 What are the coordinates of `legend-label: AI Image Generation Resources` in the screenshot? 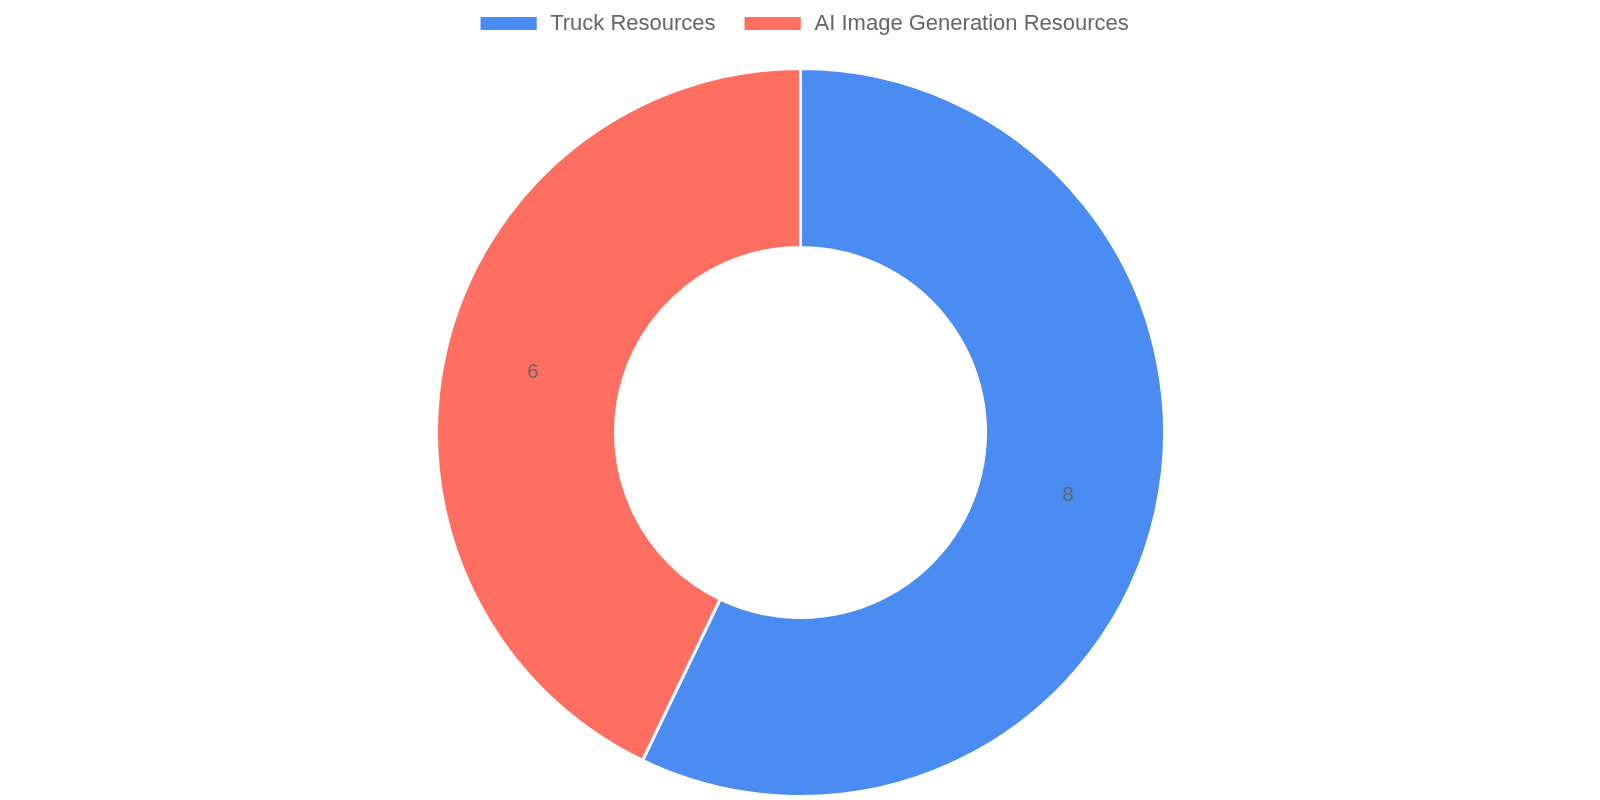 It's located at (971, 23).